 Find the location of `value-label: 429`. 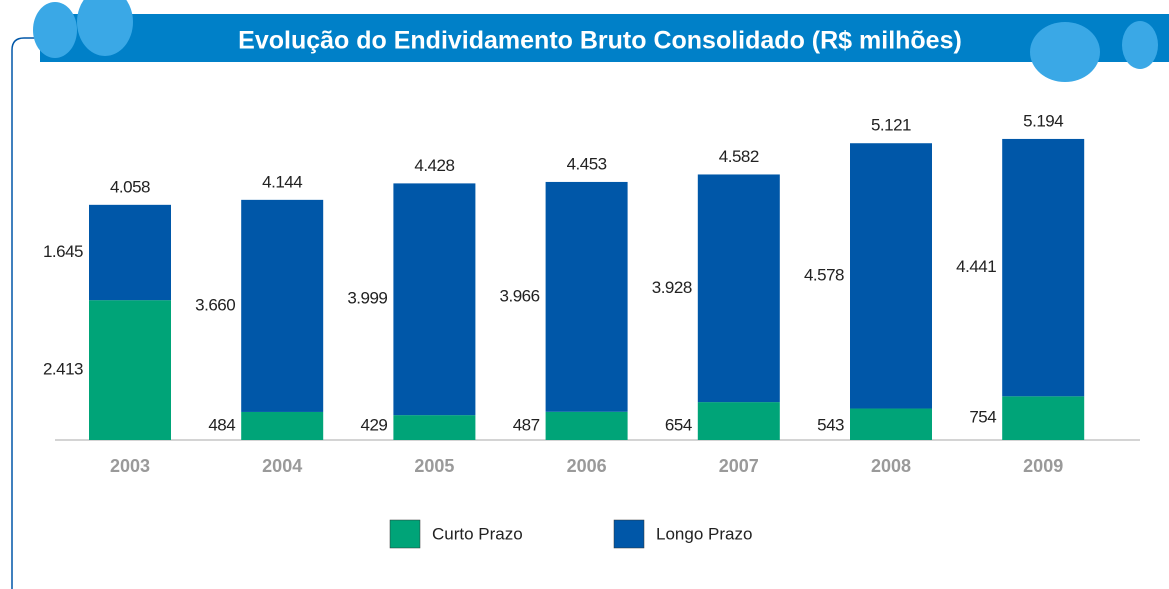

value-label: 429 is located at coordinates (374, 424).